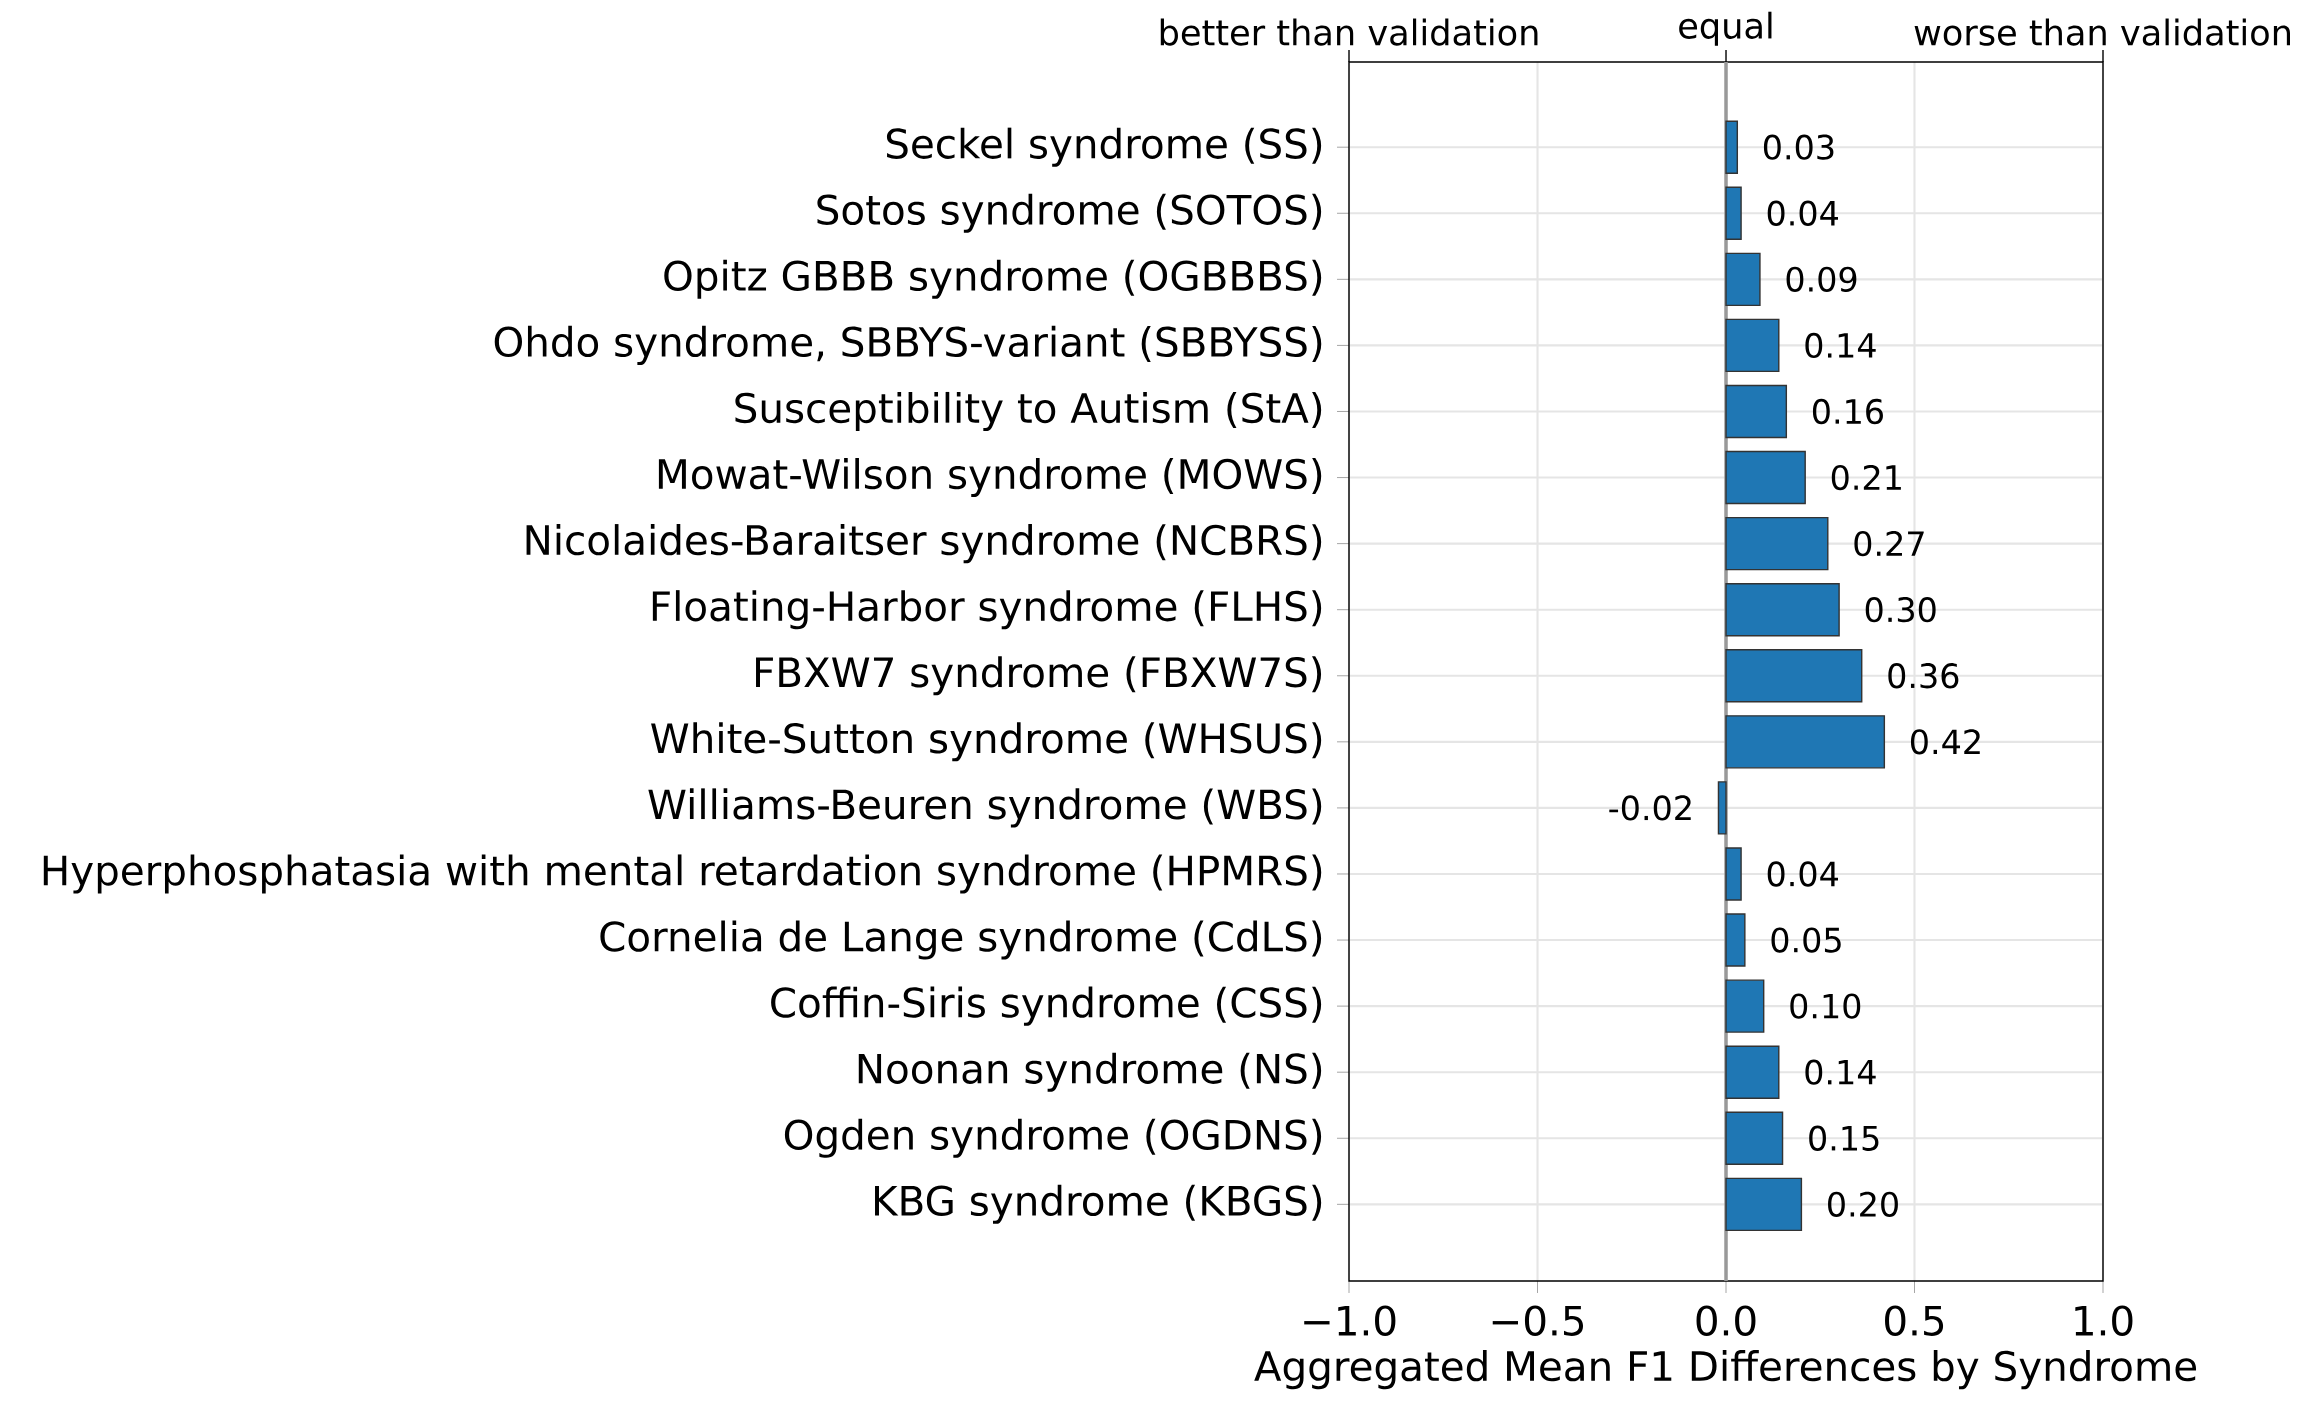 Image resolution: width=2304 pixels, height=1410 pixels. I want to click on y-tick-label: Hyperphosphatasia with mental retardation syndrome (HPMRS), so click(682, 874).